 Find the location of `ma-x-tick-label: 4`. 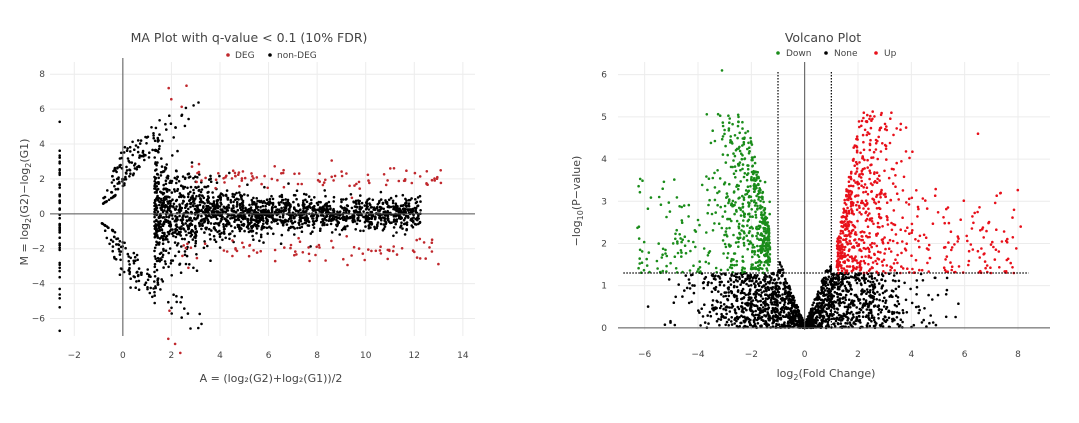

ma-x-tick-label: 4 is located at coordinates (220, 356).